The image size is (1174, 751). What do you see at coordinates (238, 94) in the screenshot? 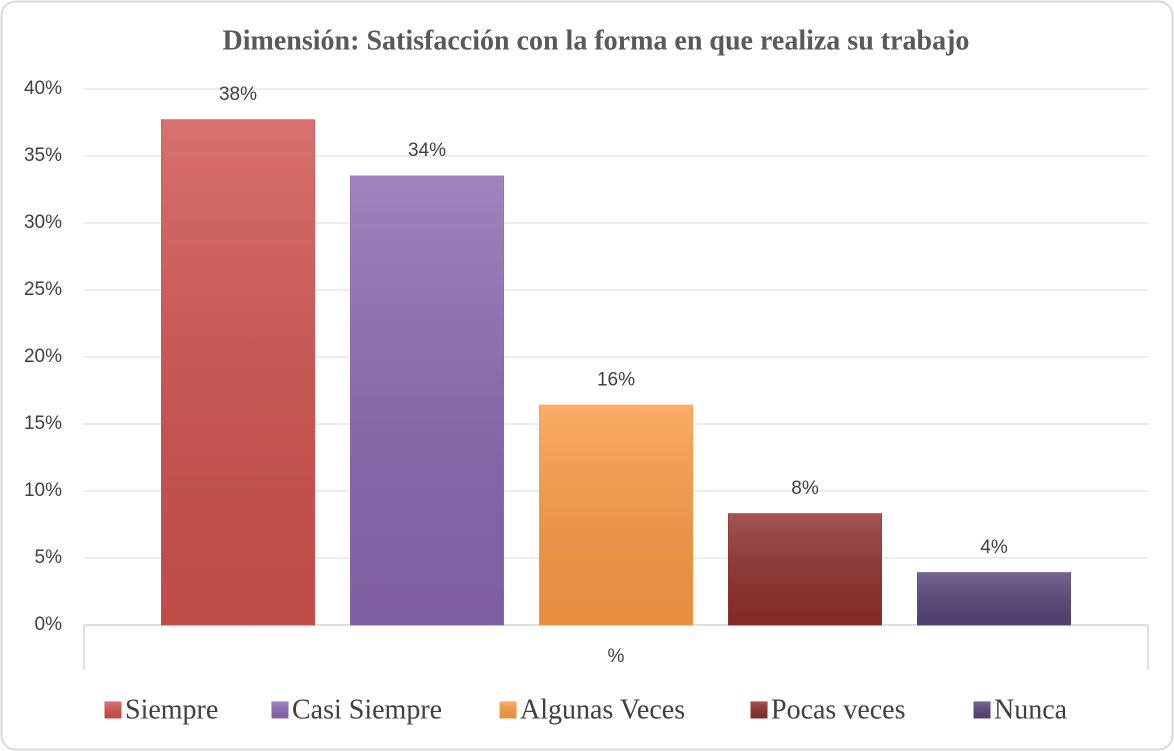
I see `data-label: 38%` at bounding box center [238, 94].